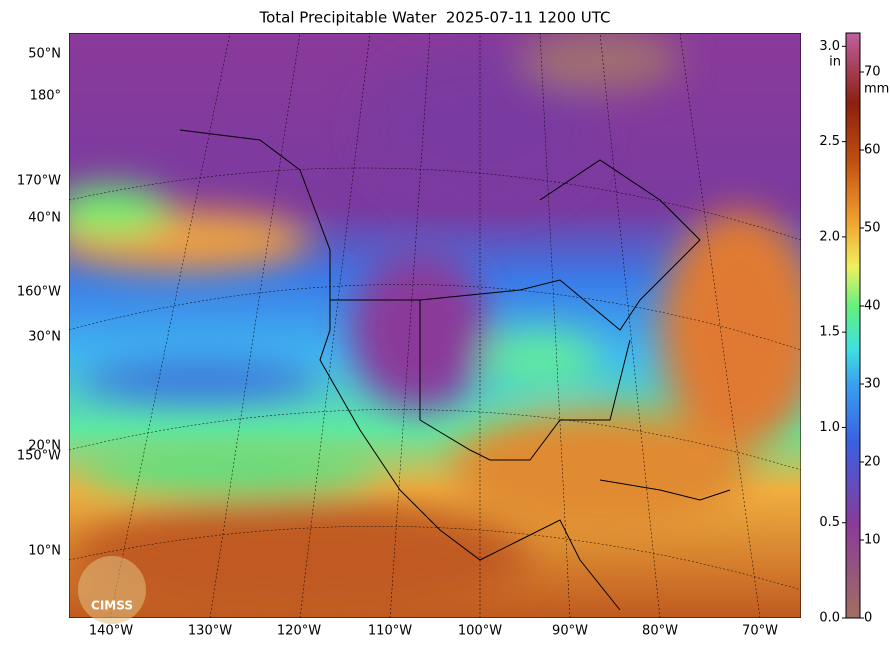  What do you see at coordinates (299, 631) in the screenshot?
I see `lon-label: 120°W` at bounding box center [299, 631].